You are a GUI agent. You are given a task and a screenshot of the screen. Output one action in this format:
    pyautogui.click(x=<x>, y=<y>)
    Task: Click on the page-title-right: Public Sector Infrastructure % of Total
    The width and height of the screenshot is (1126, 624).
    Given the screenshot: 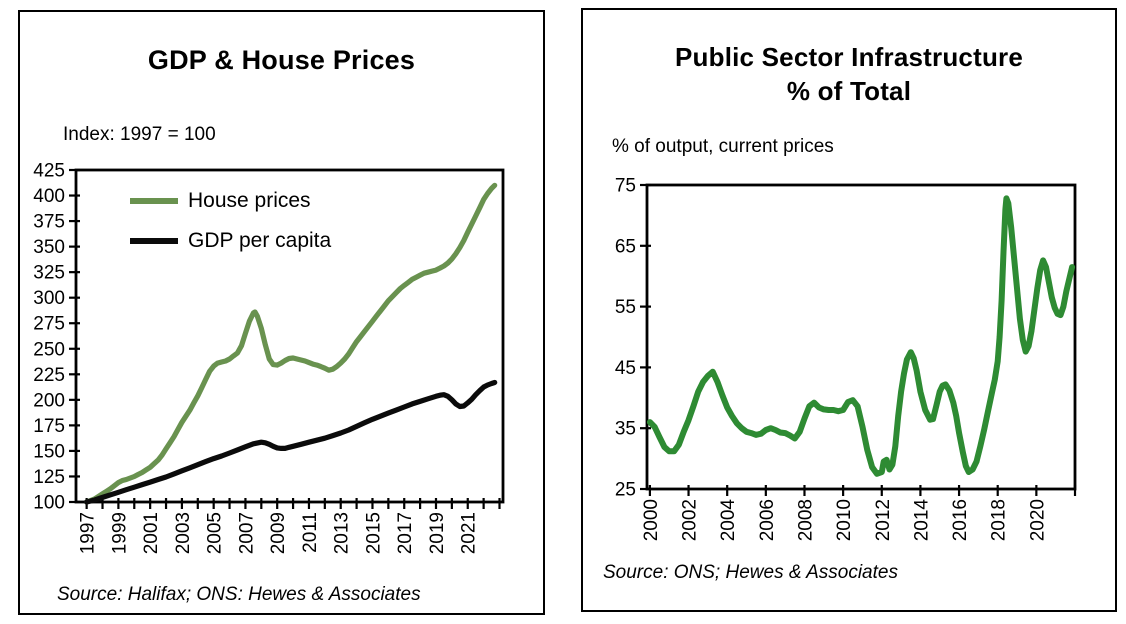 What is the action you would take?
    pyautogui.click(x=849, y=74)
    